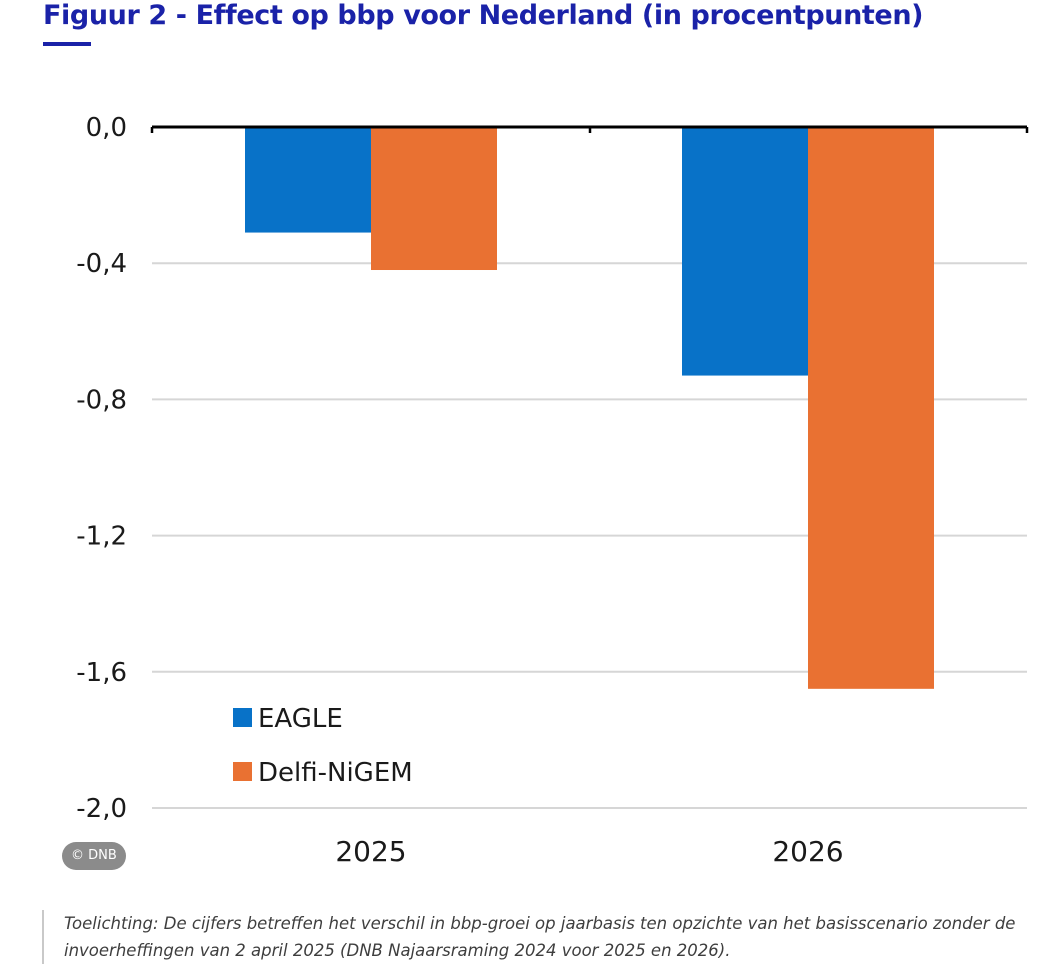 The height and width of the screenshot is (977, 1062). What do you see at coordinates (242, 717) in the screenshot?
I see `legend-swatch-eagle` at bounding box center [242, 717].